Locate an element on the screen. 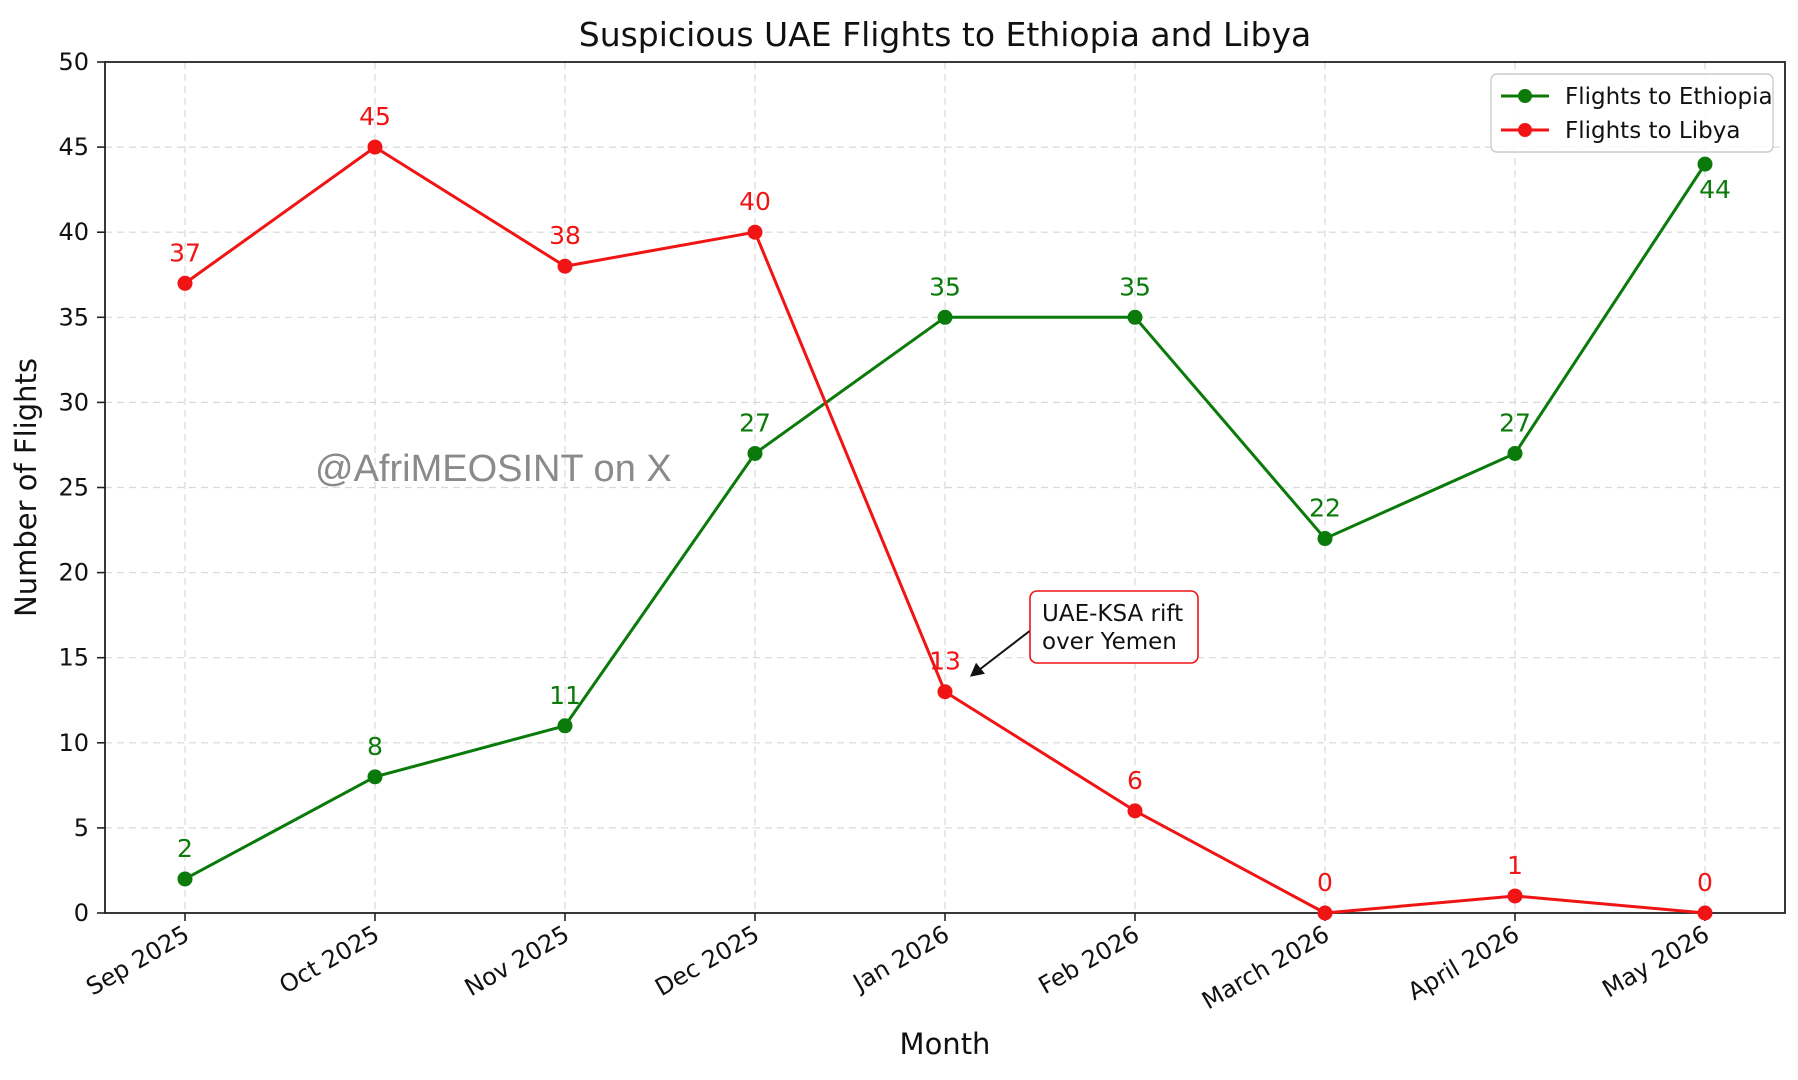  y-tick-label: 5 is located at coordinates (81, 828).